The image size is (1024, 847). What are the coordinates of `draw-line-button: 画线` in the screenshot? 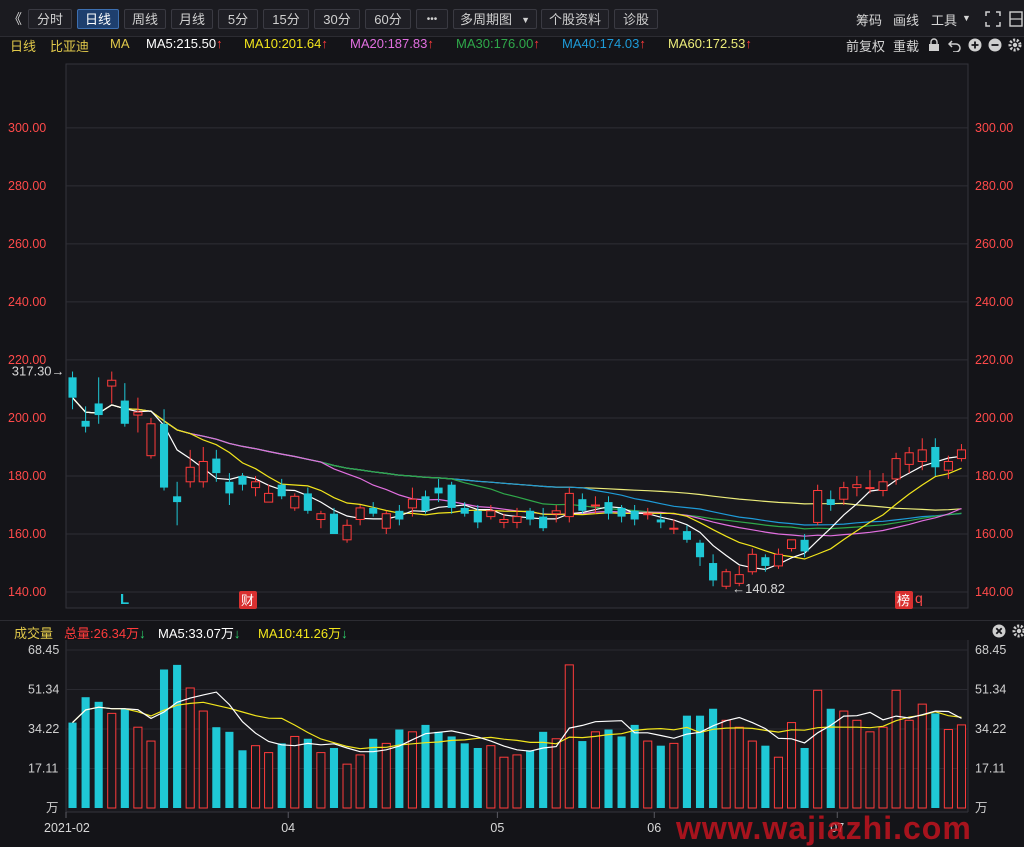 It's located at (906, 20).